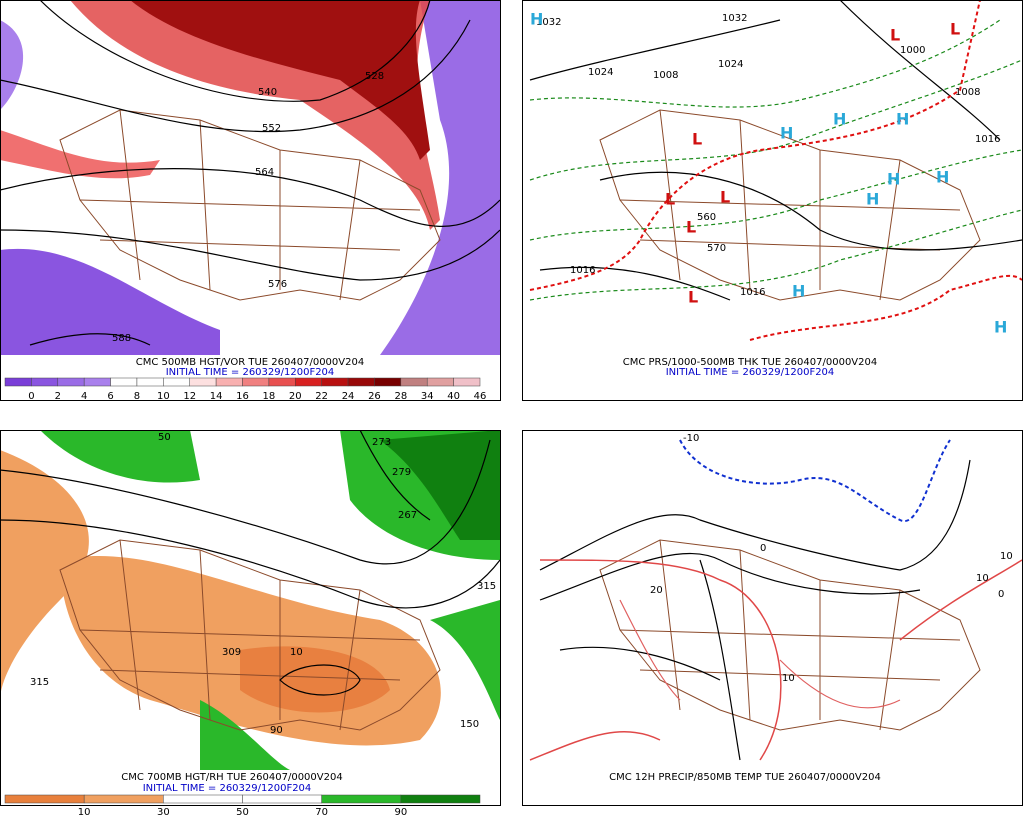 The height and width of the screenshot is (819, 1024). What do you see at coordinates (84, 396) in the screenshot?
I see `colorbar-label: 4` at bounding box center [84, 396].